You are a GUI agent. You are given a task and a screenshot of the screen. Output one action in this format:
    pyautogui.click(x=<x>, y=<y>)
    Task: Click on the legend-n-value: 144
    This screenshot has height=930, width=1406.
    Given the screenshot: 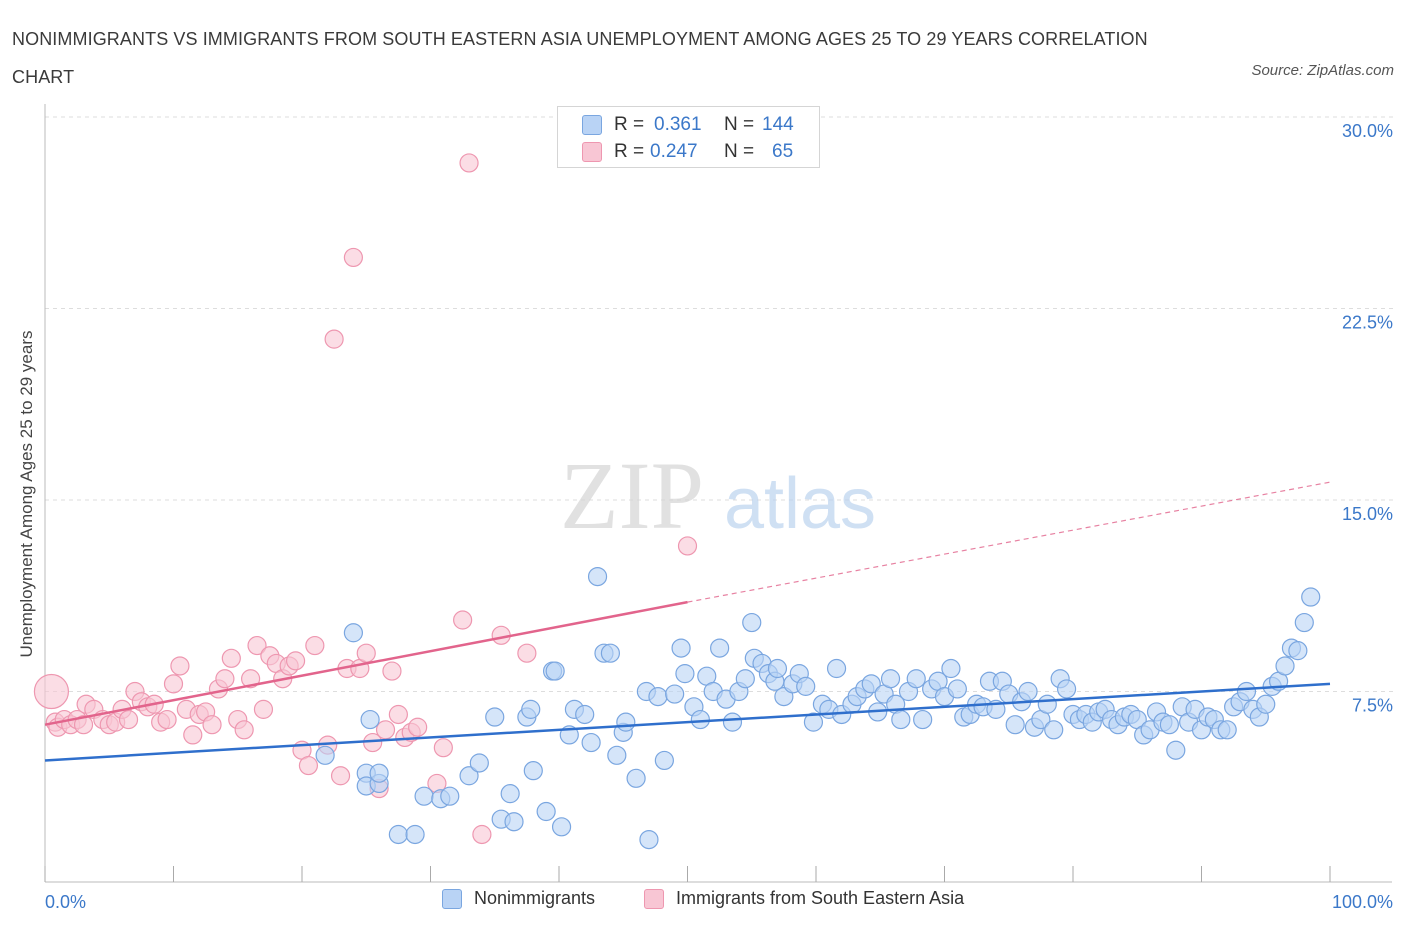 What is the action you would take?
    pyautogui.click(x=778, y=124)
    